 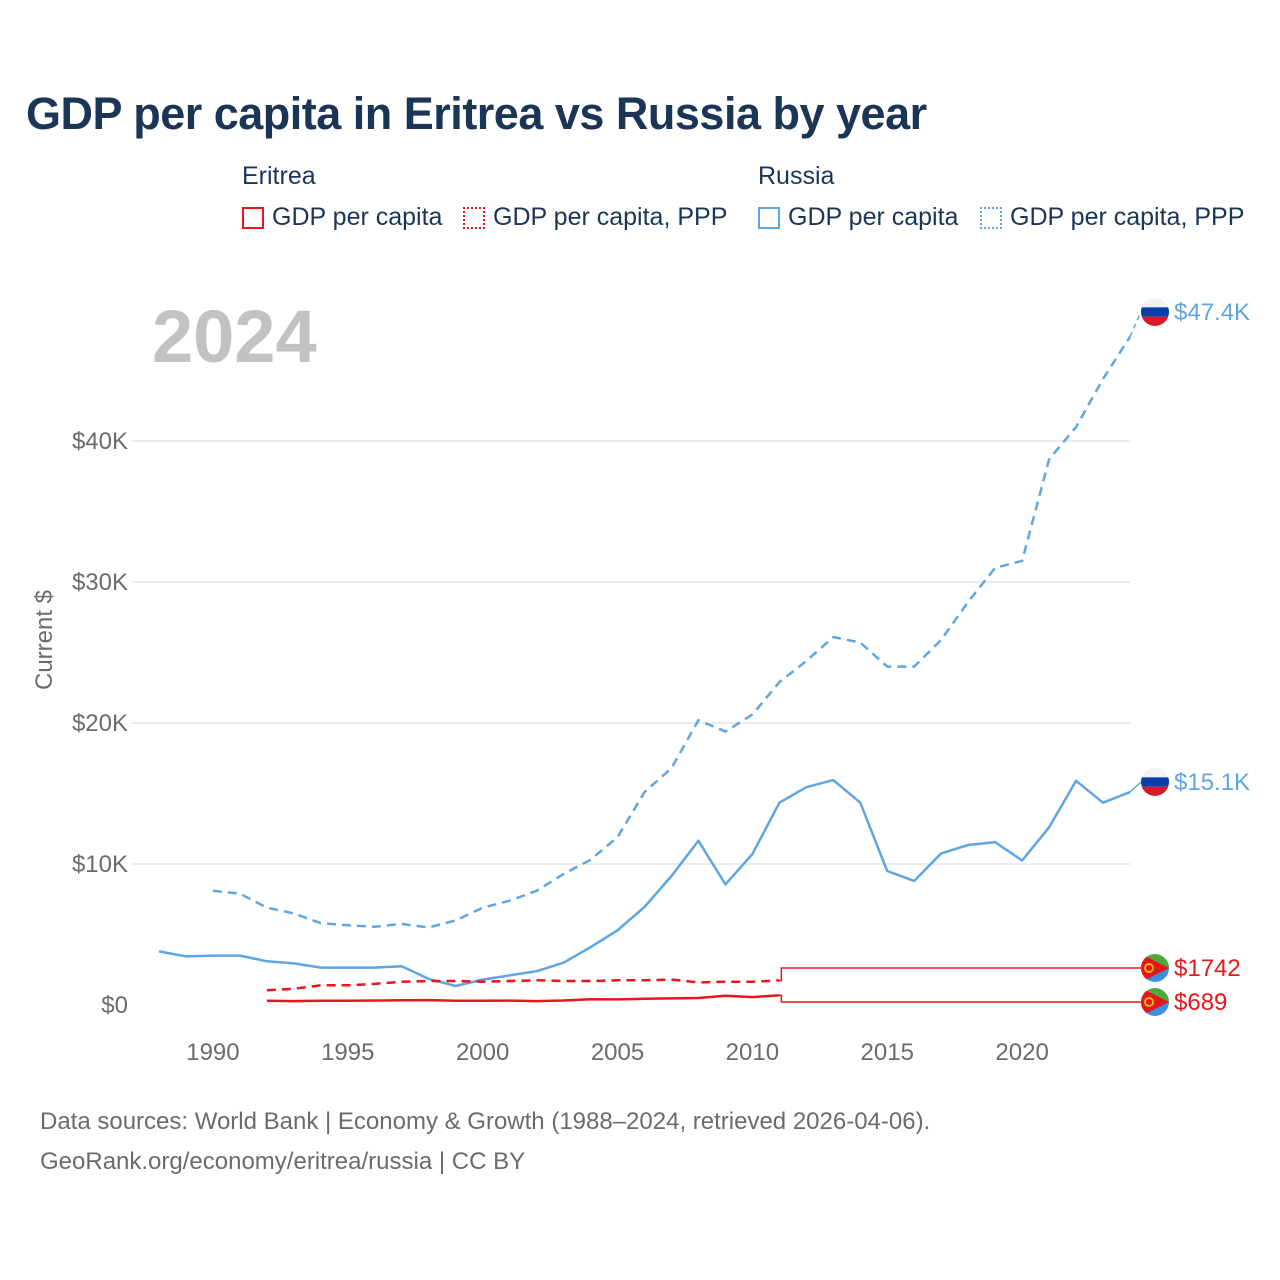 I want to click on x-tick-label: 2000, so click(x=482, y=1052).